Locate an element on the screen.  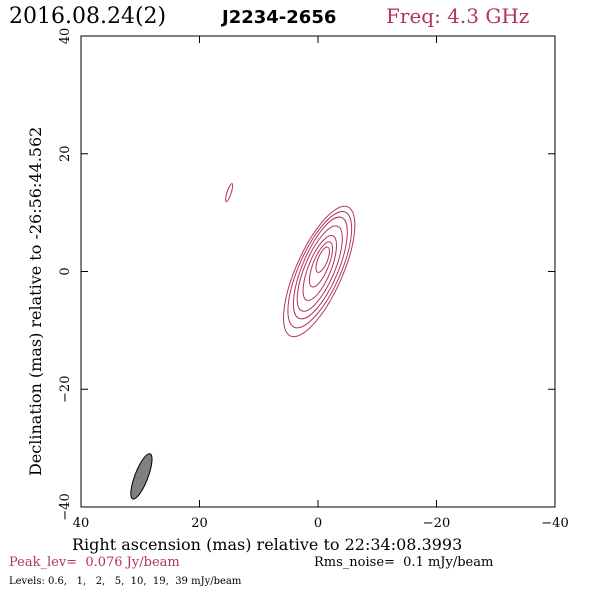
y-tick-label: −40 is located at coordinates (65, 506).